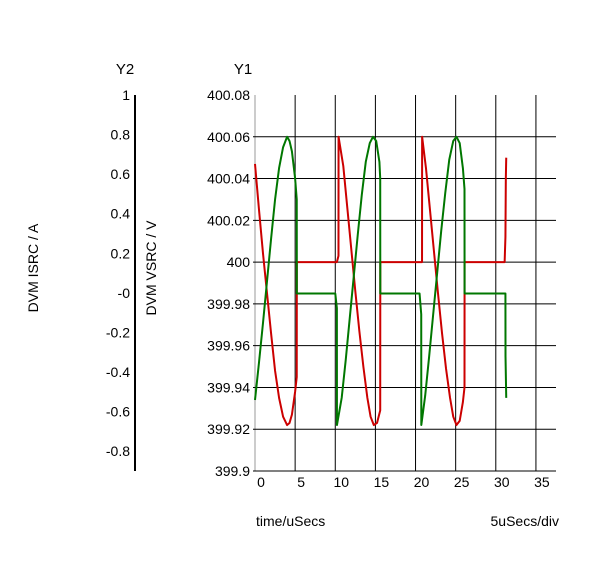 Image resolution: width=600 pixels, height=563 pixels. I want to click on y1-tick-label: 399.9, so click(232, 471).